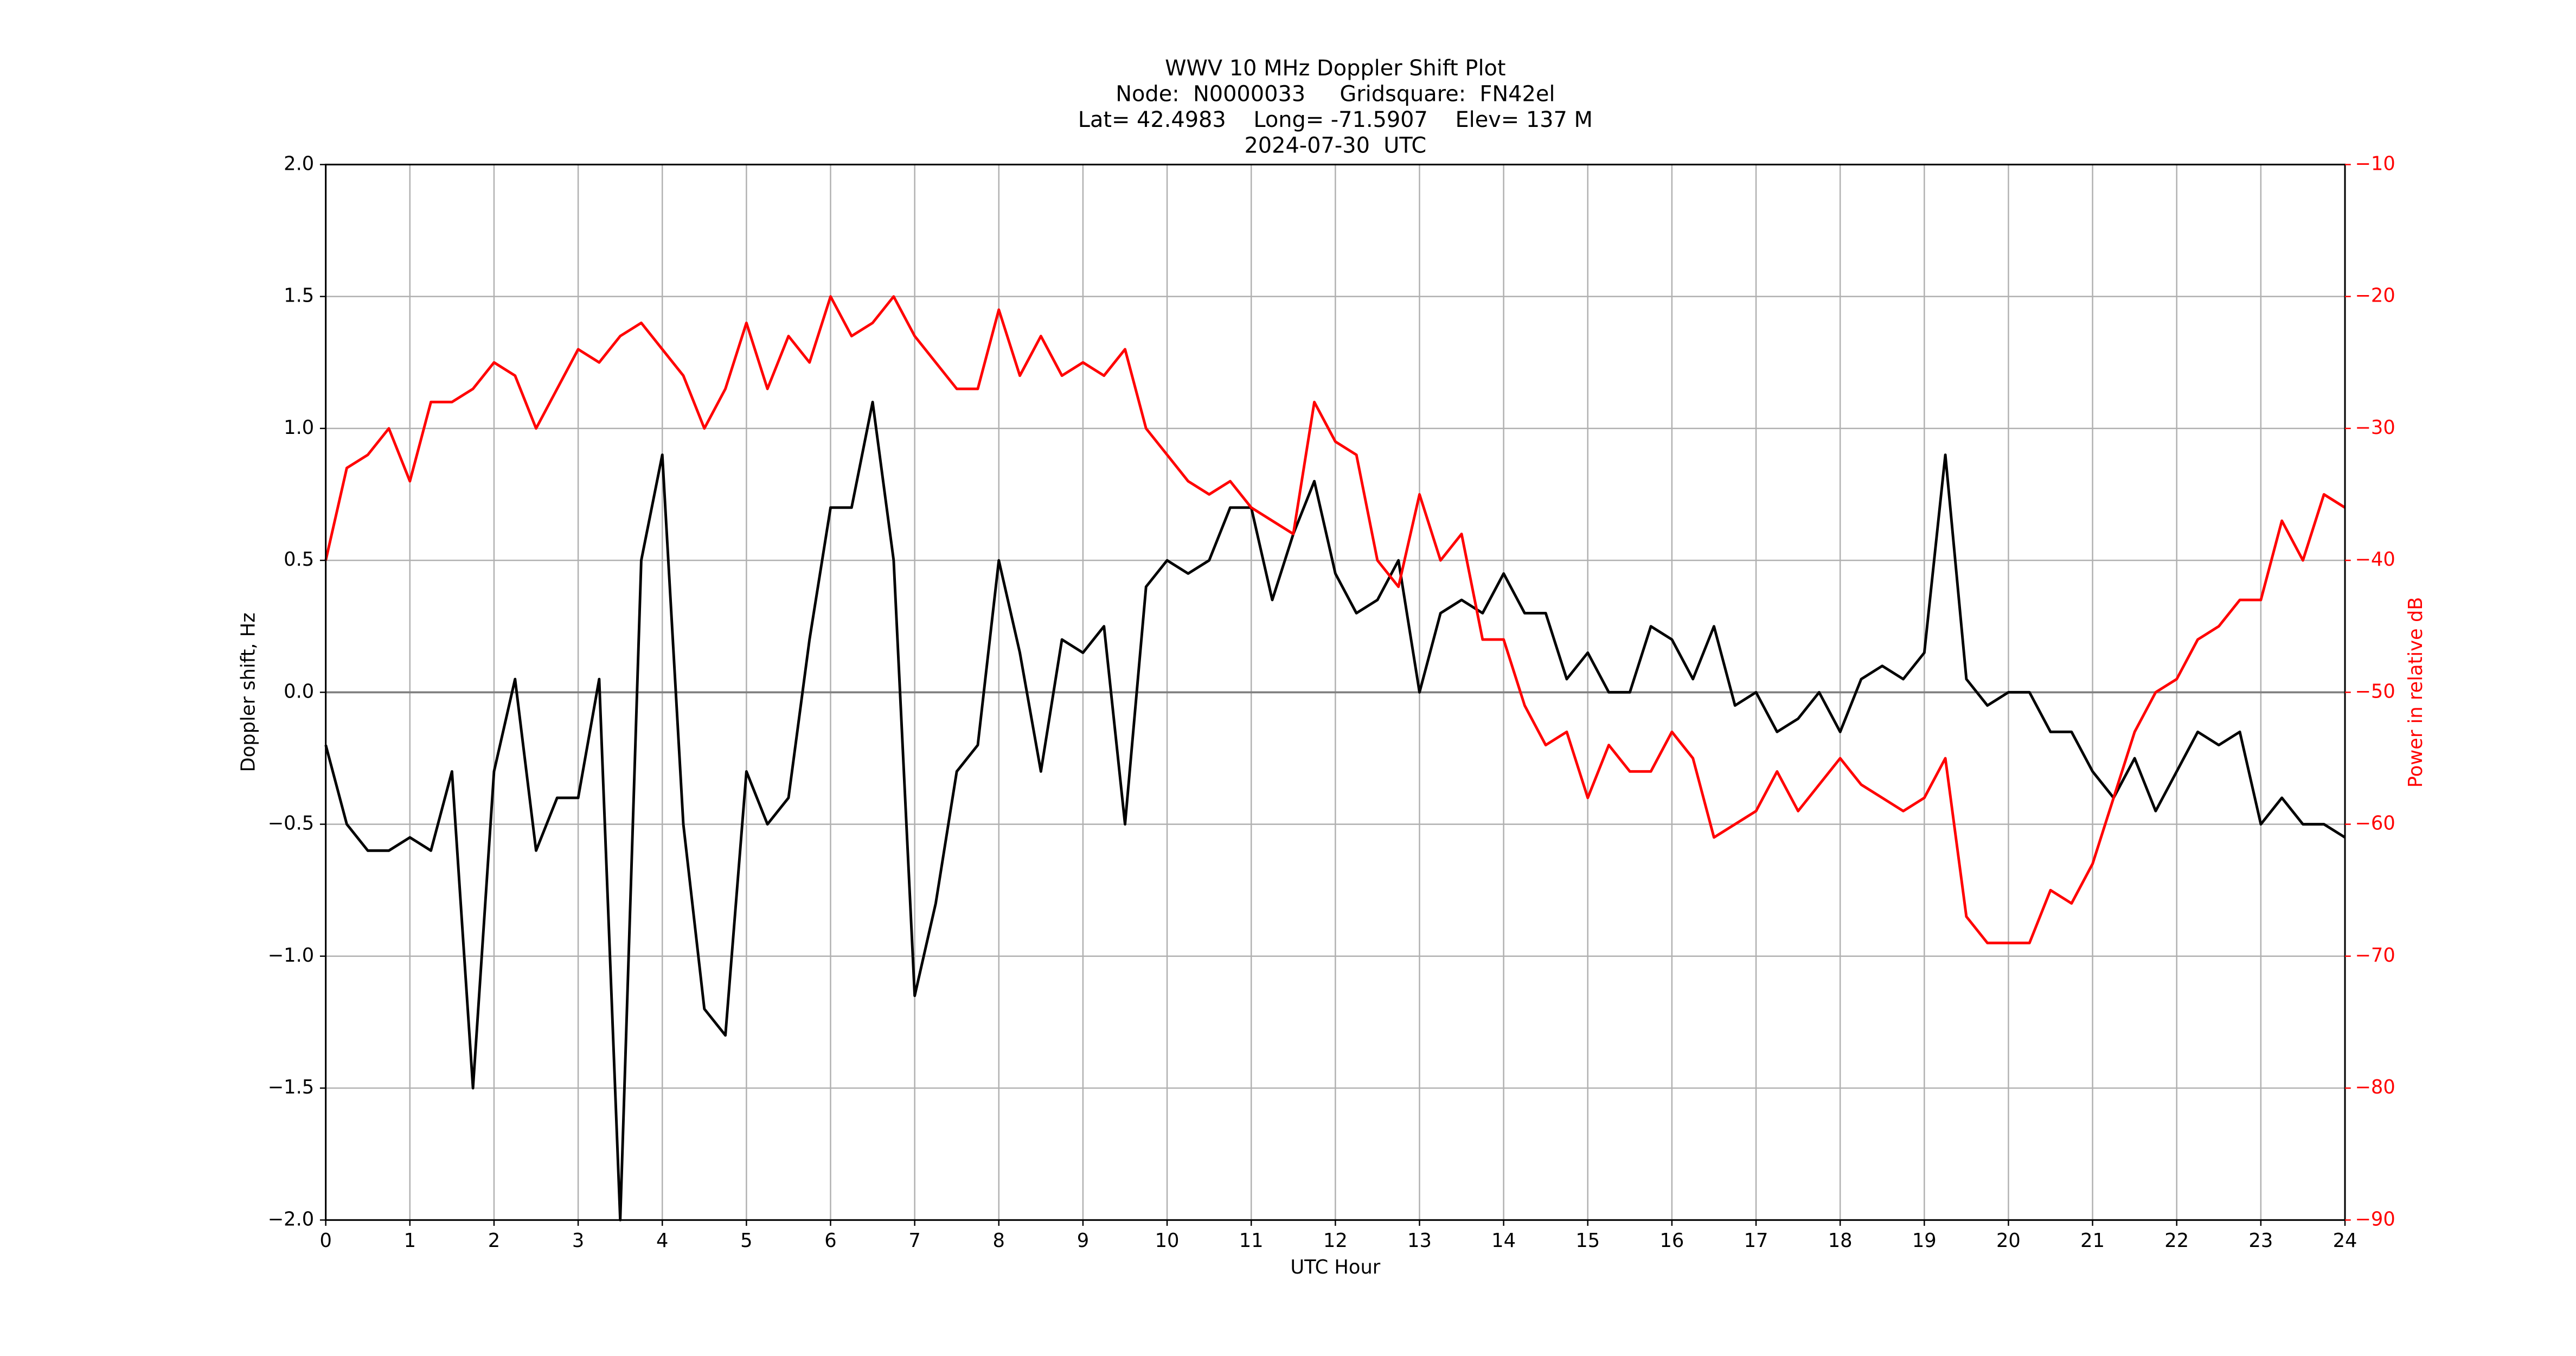 This screenshot has height=1356, width=2576. I want to click on y2-tick-label: −20, so click(2375, 296).